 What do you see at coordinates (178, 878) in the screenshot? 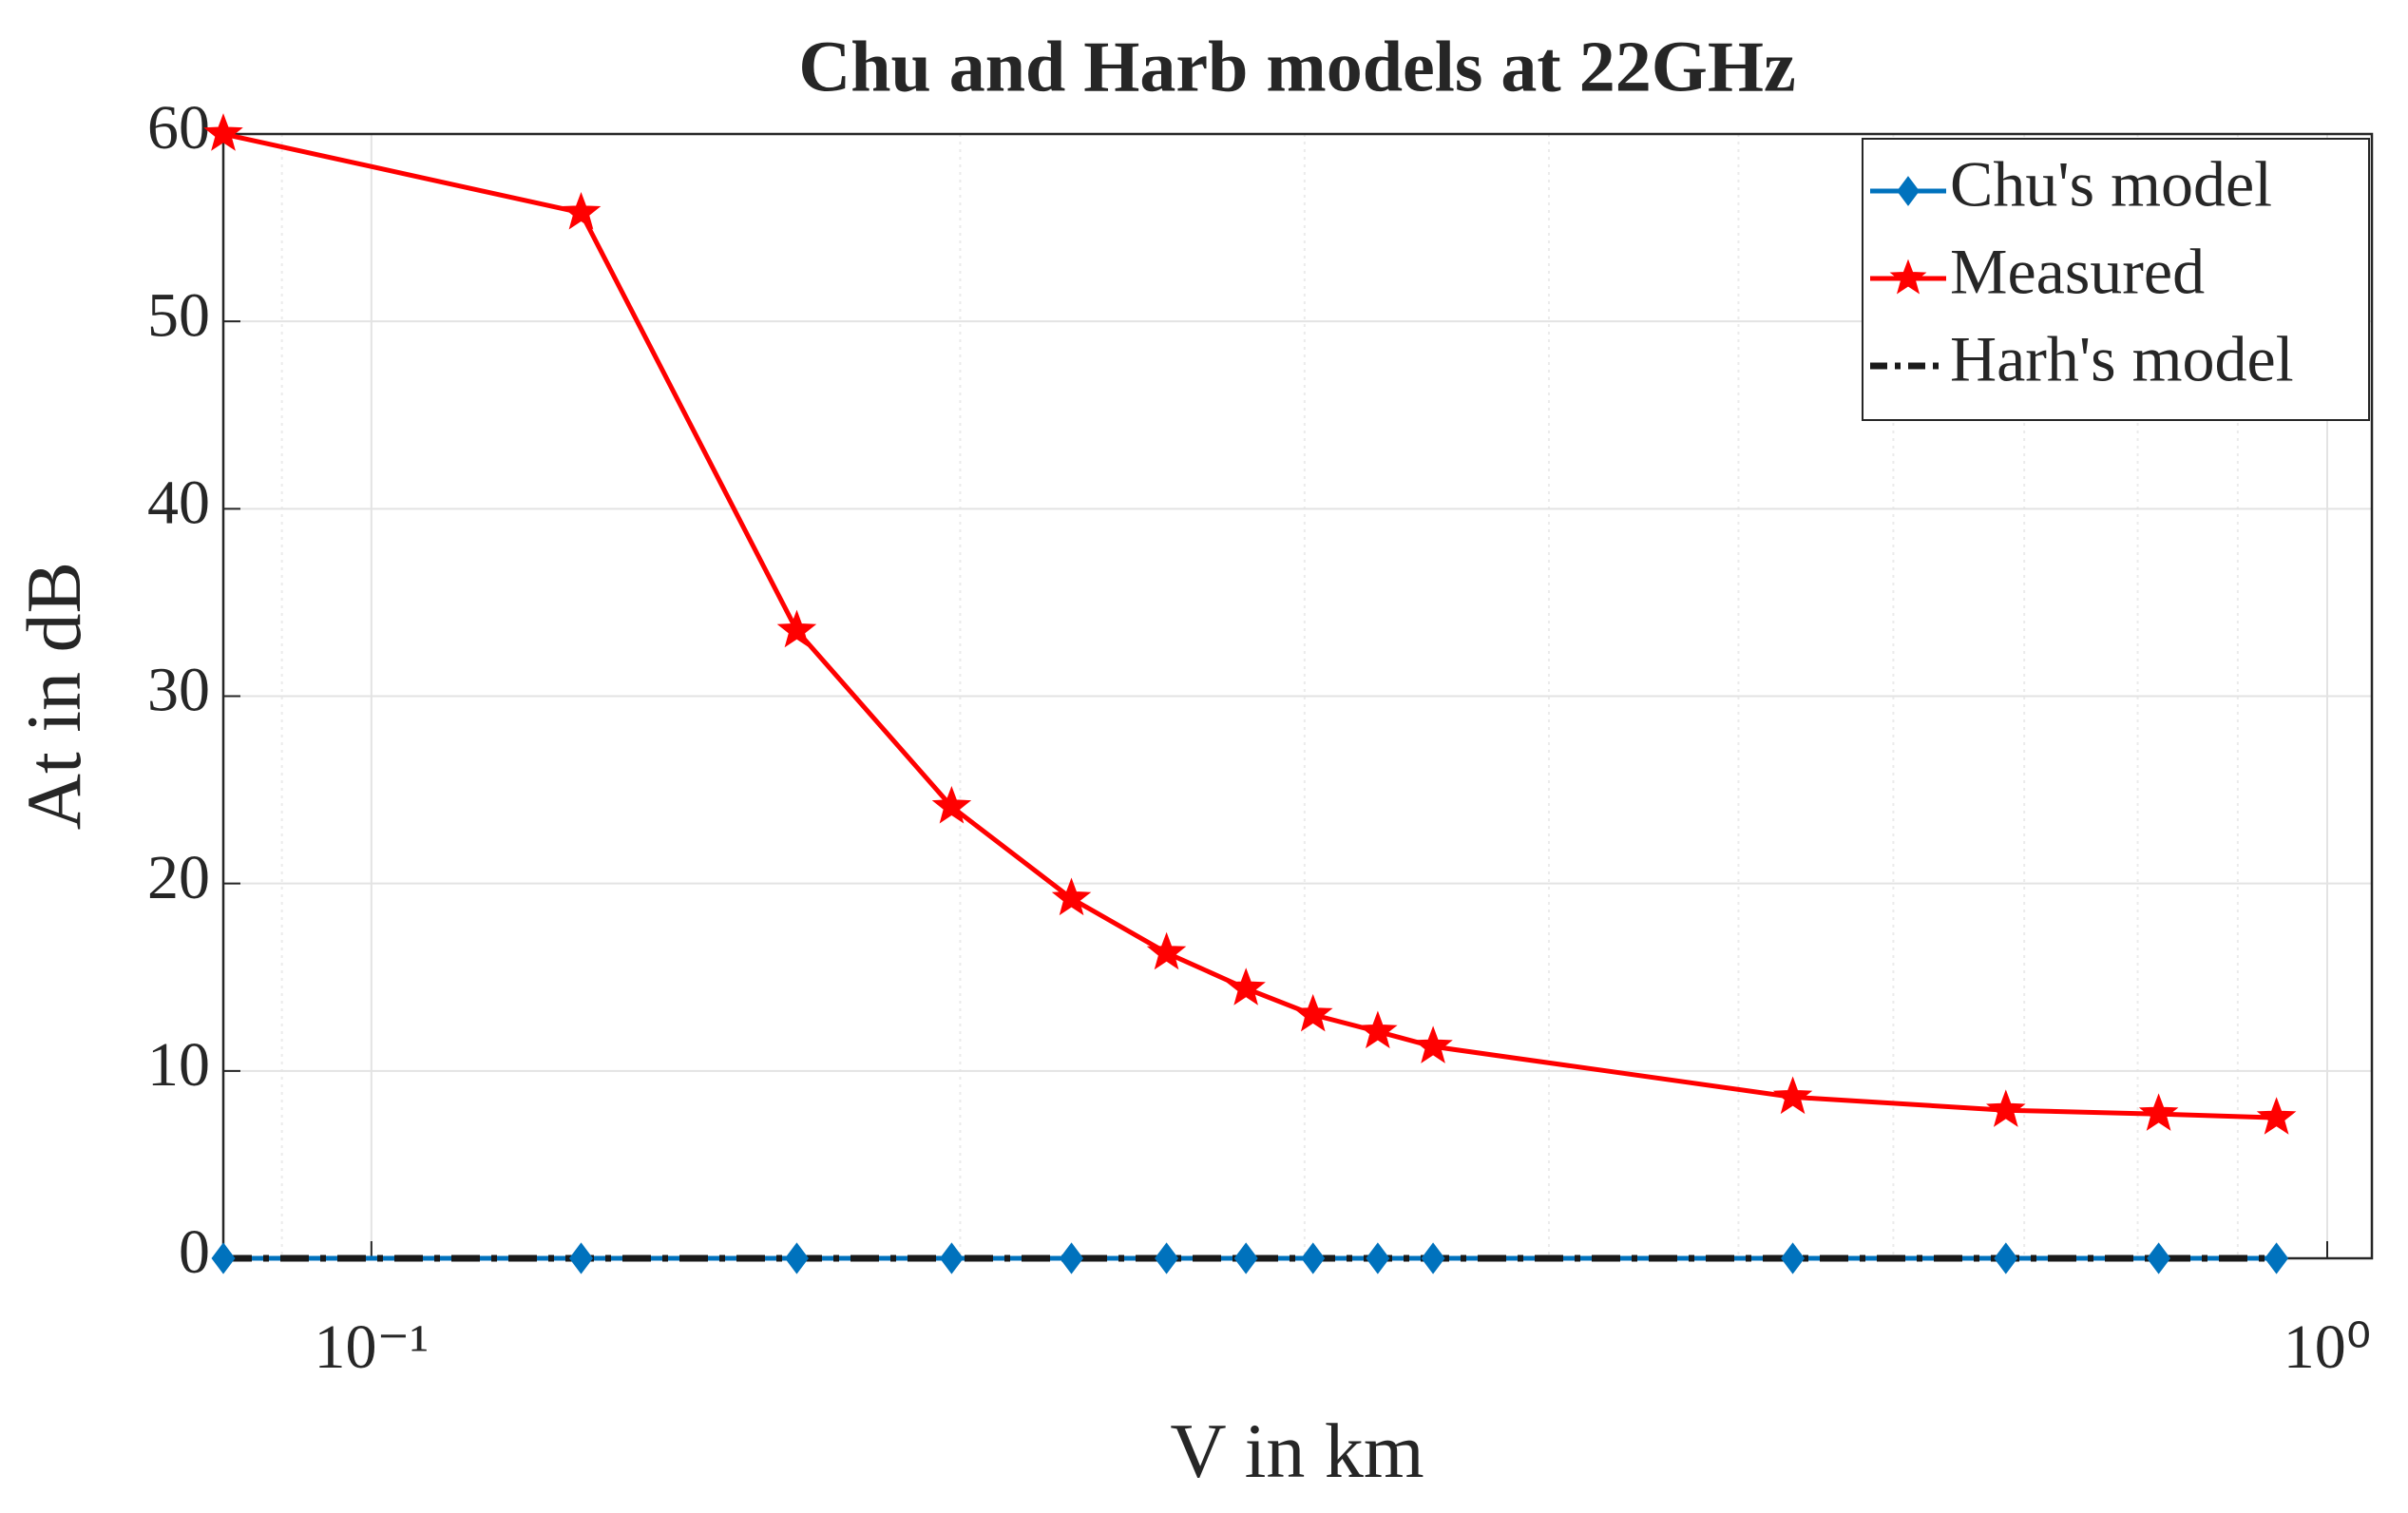
I see `y-tick-label: 20` at bounding box center [178, 878].